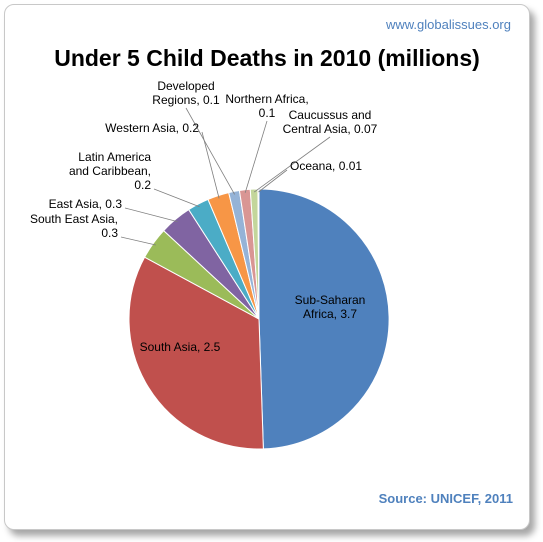 This screenshot has width=543, height=542. I want to click on slice-label: Developed Regions, 0.1, so click(186, 93).